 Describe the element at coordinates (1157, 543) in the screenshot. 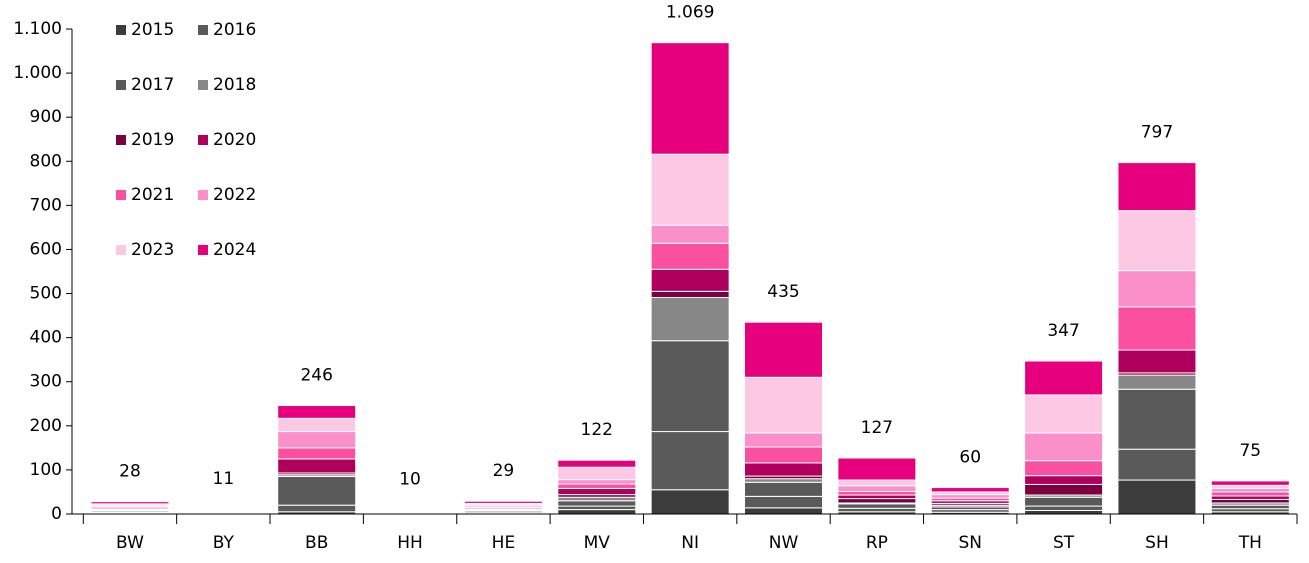

I see `x-tick-label: SH` at that location.